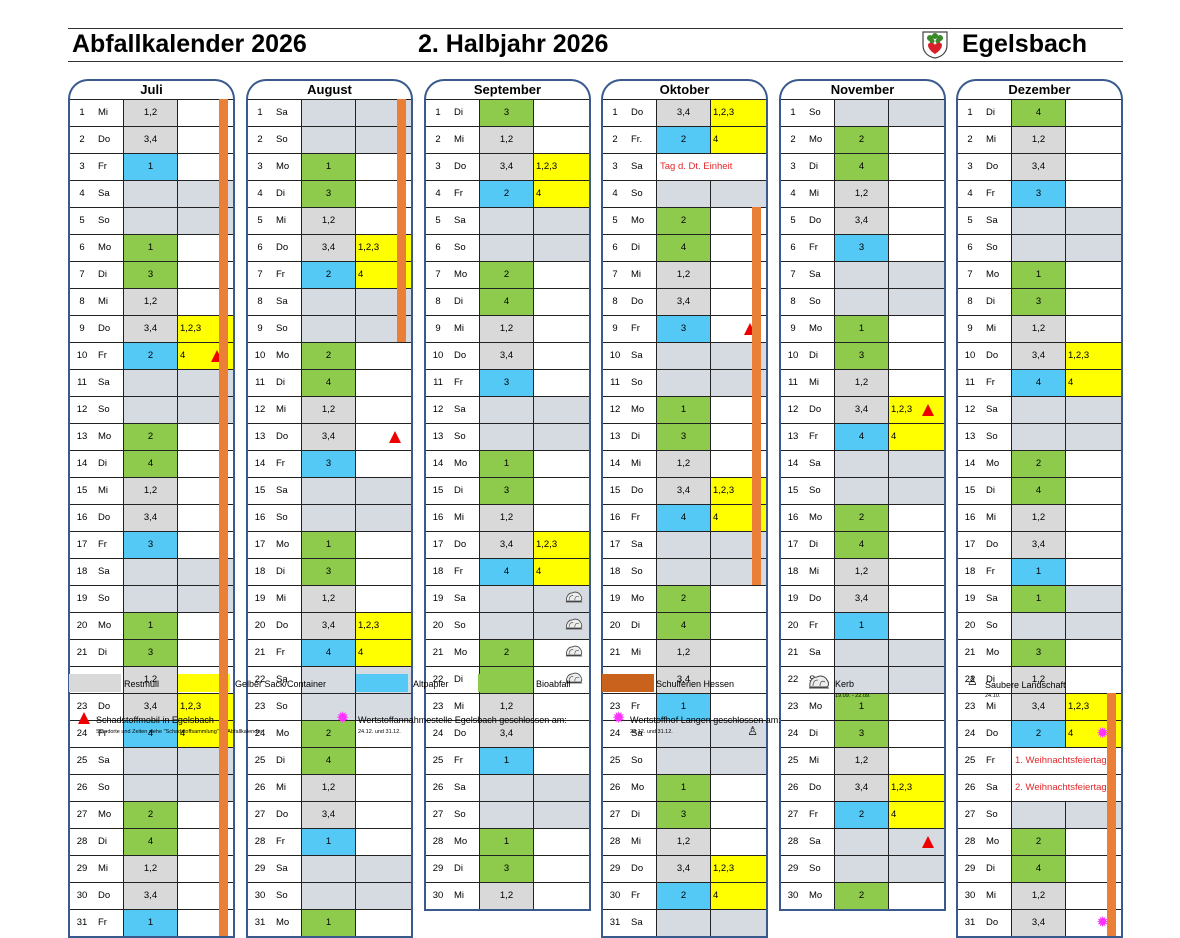 Image resolution: width=1180 pixels, height=938 pixels. Describe the element at coordinates (630, 383) in the screenshot. I see `day-cell: 11 So` at that location.